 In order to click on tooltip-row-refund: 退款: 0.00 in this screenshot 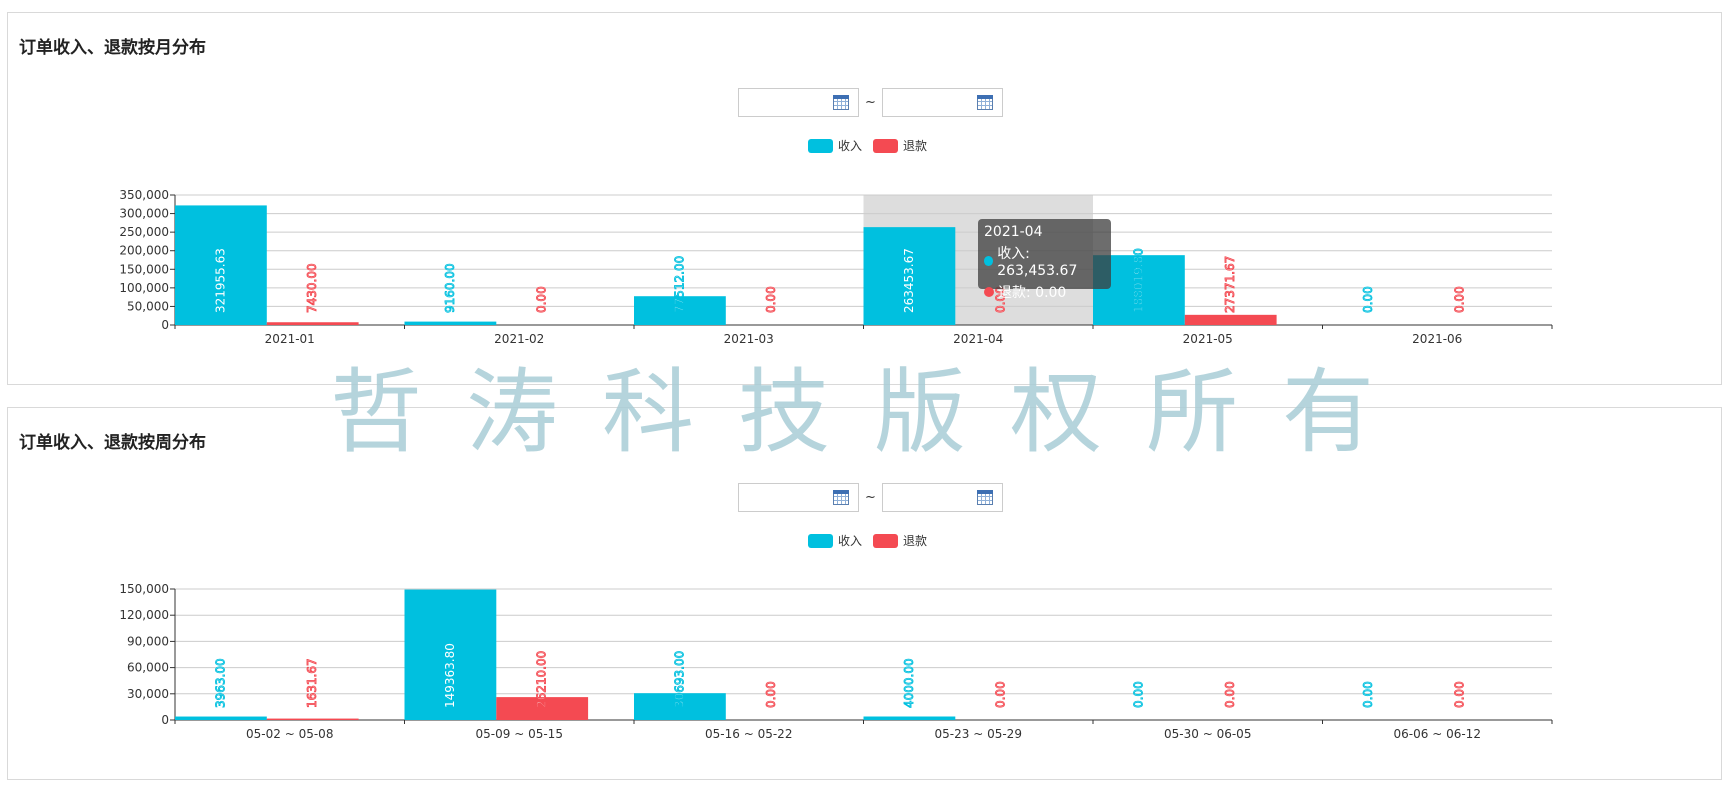, I will do `click(1044, 292)`.